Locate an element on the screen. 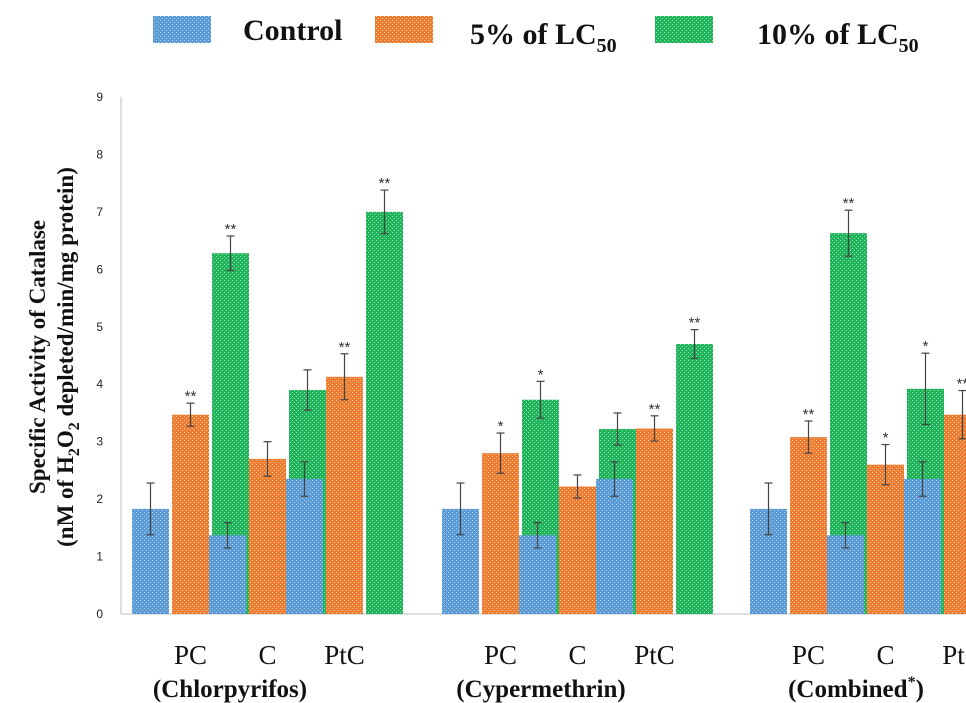 The height and width of the screenshot is (703, 966). ylabel-part-2: O is located at coordinates (65, 439).